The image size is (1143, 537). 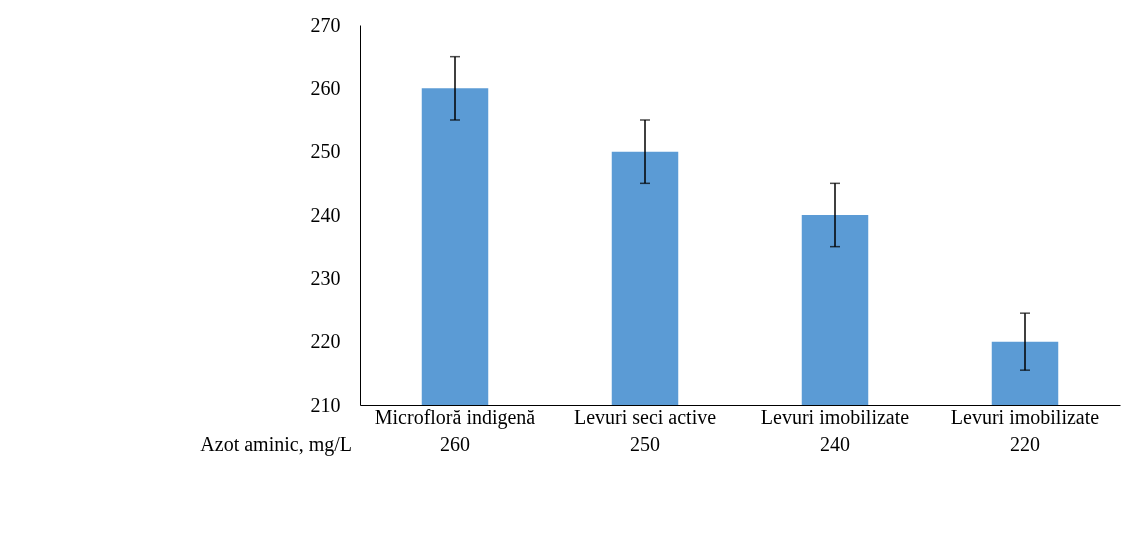 I want to click on y-tick-label: 210, so click(x=325, y=404).